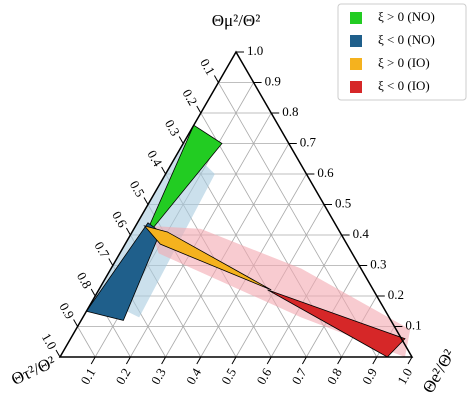 This screenshot has width=474, height=415. I want to click on e-tick-label: 0.7, so click(299, 376).